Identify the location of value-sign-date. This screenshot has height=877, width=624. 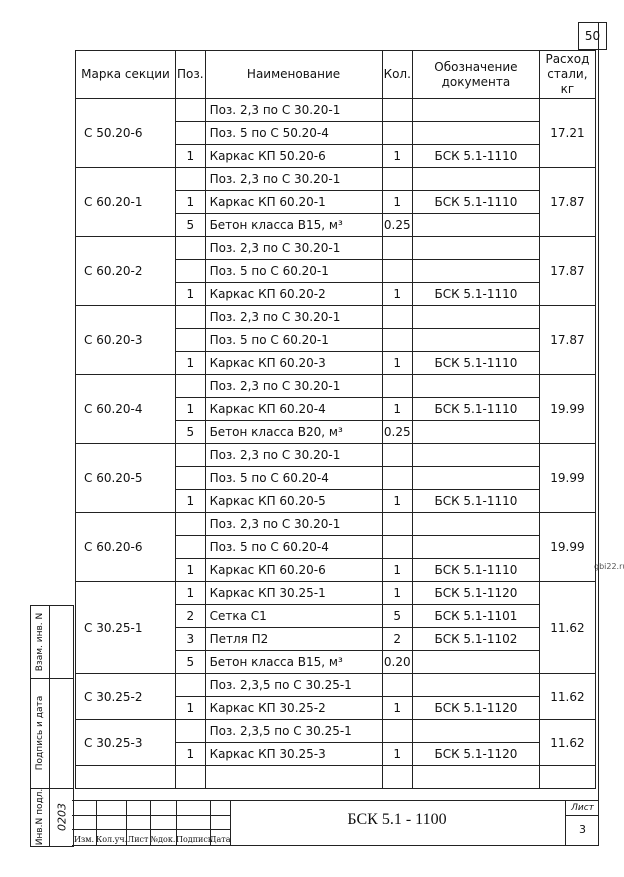
(61, 733).